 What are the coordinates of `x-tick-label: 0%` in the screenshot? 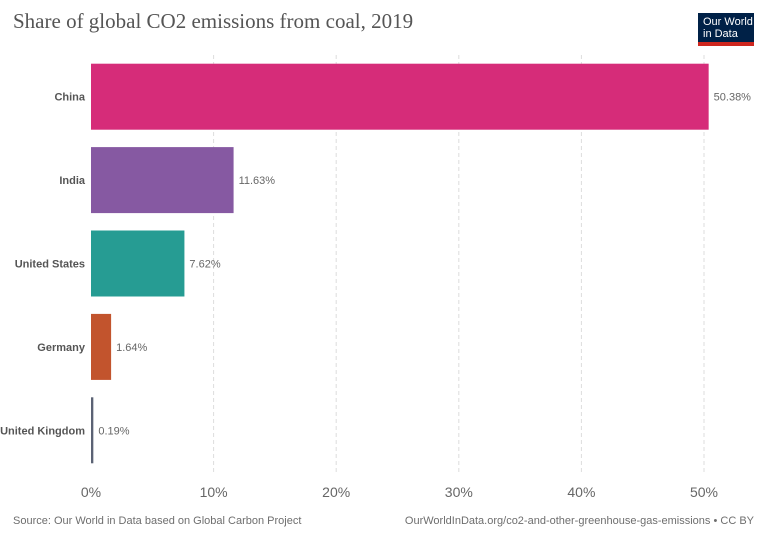 It's located at (91, 492).